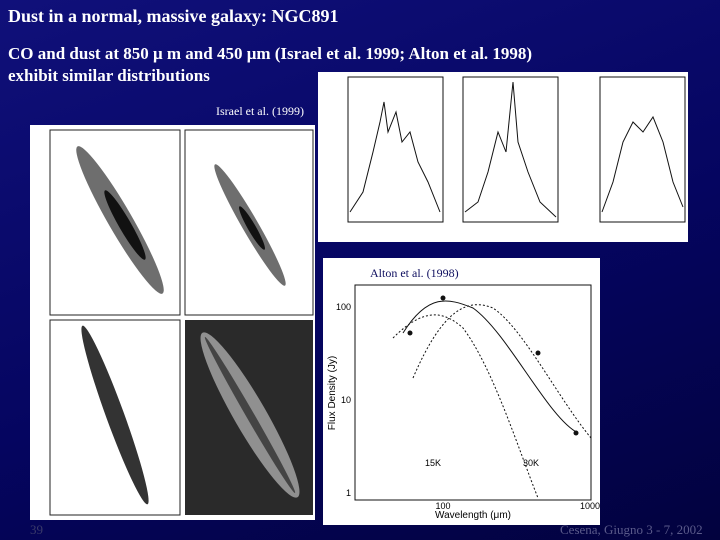  Describe the element at coordinates (260, 111) in the screenshot. I see `figure-caption: Israel et al. (1999)` at that location.